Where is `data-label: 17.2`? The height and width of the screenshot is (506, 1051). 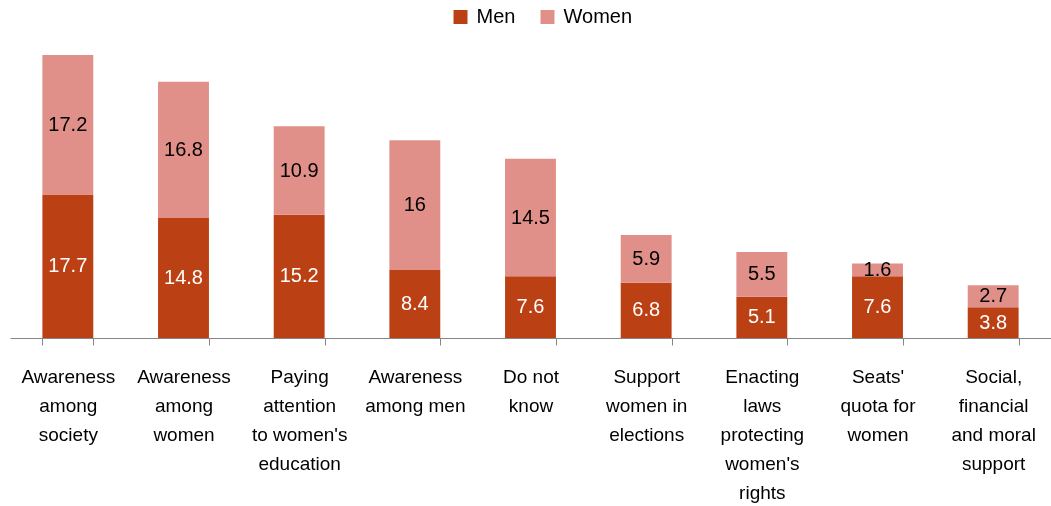
data-label: 17.2 is located at coordinates (68, 123).